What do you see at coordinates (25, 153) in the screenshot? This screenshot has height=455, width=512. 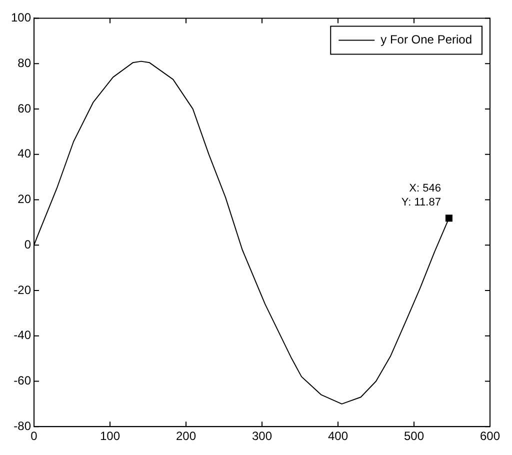 I see `y-tick-label: 40` at bounding box center [25, 153].